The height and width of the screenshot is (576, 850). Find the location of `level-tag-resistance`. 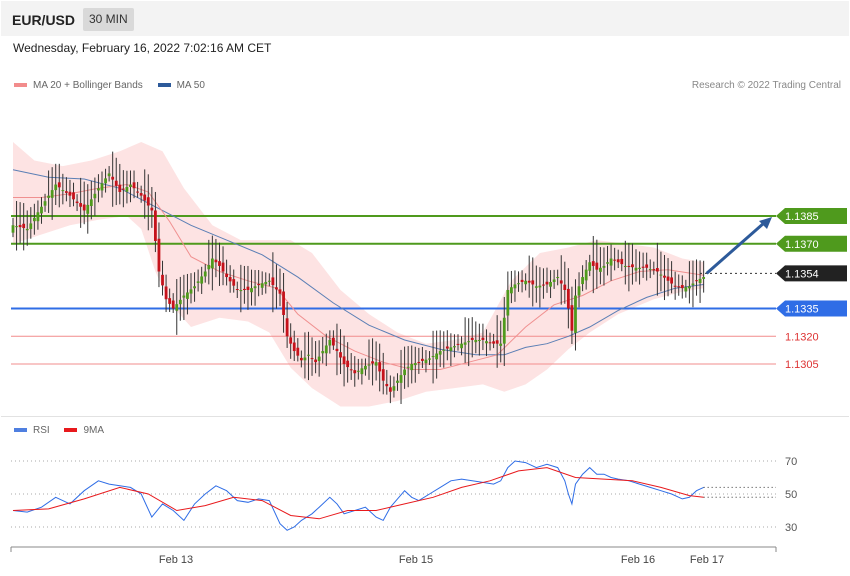

level-tag-resistance is located at coordinates (811, 243).